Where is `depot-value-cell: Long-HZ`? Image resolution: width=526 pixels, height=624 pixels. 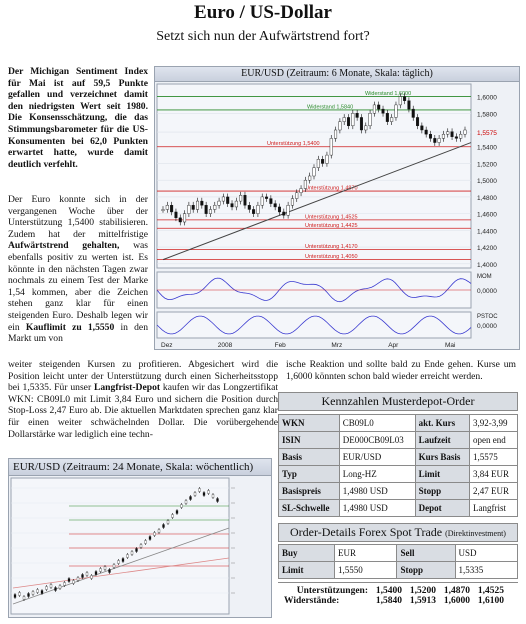 depot-value-cell: Long-HZ is located at coordinates (377, 474).